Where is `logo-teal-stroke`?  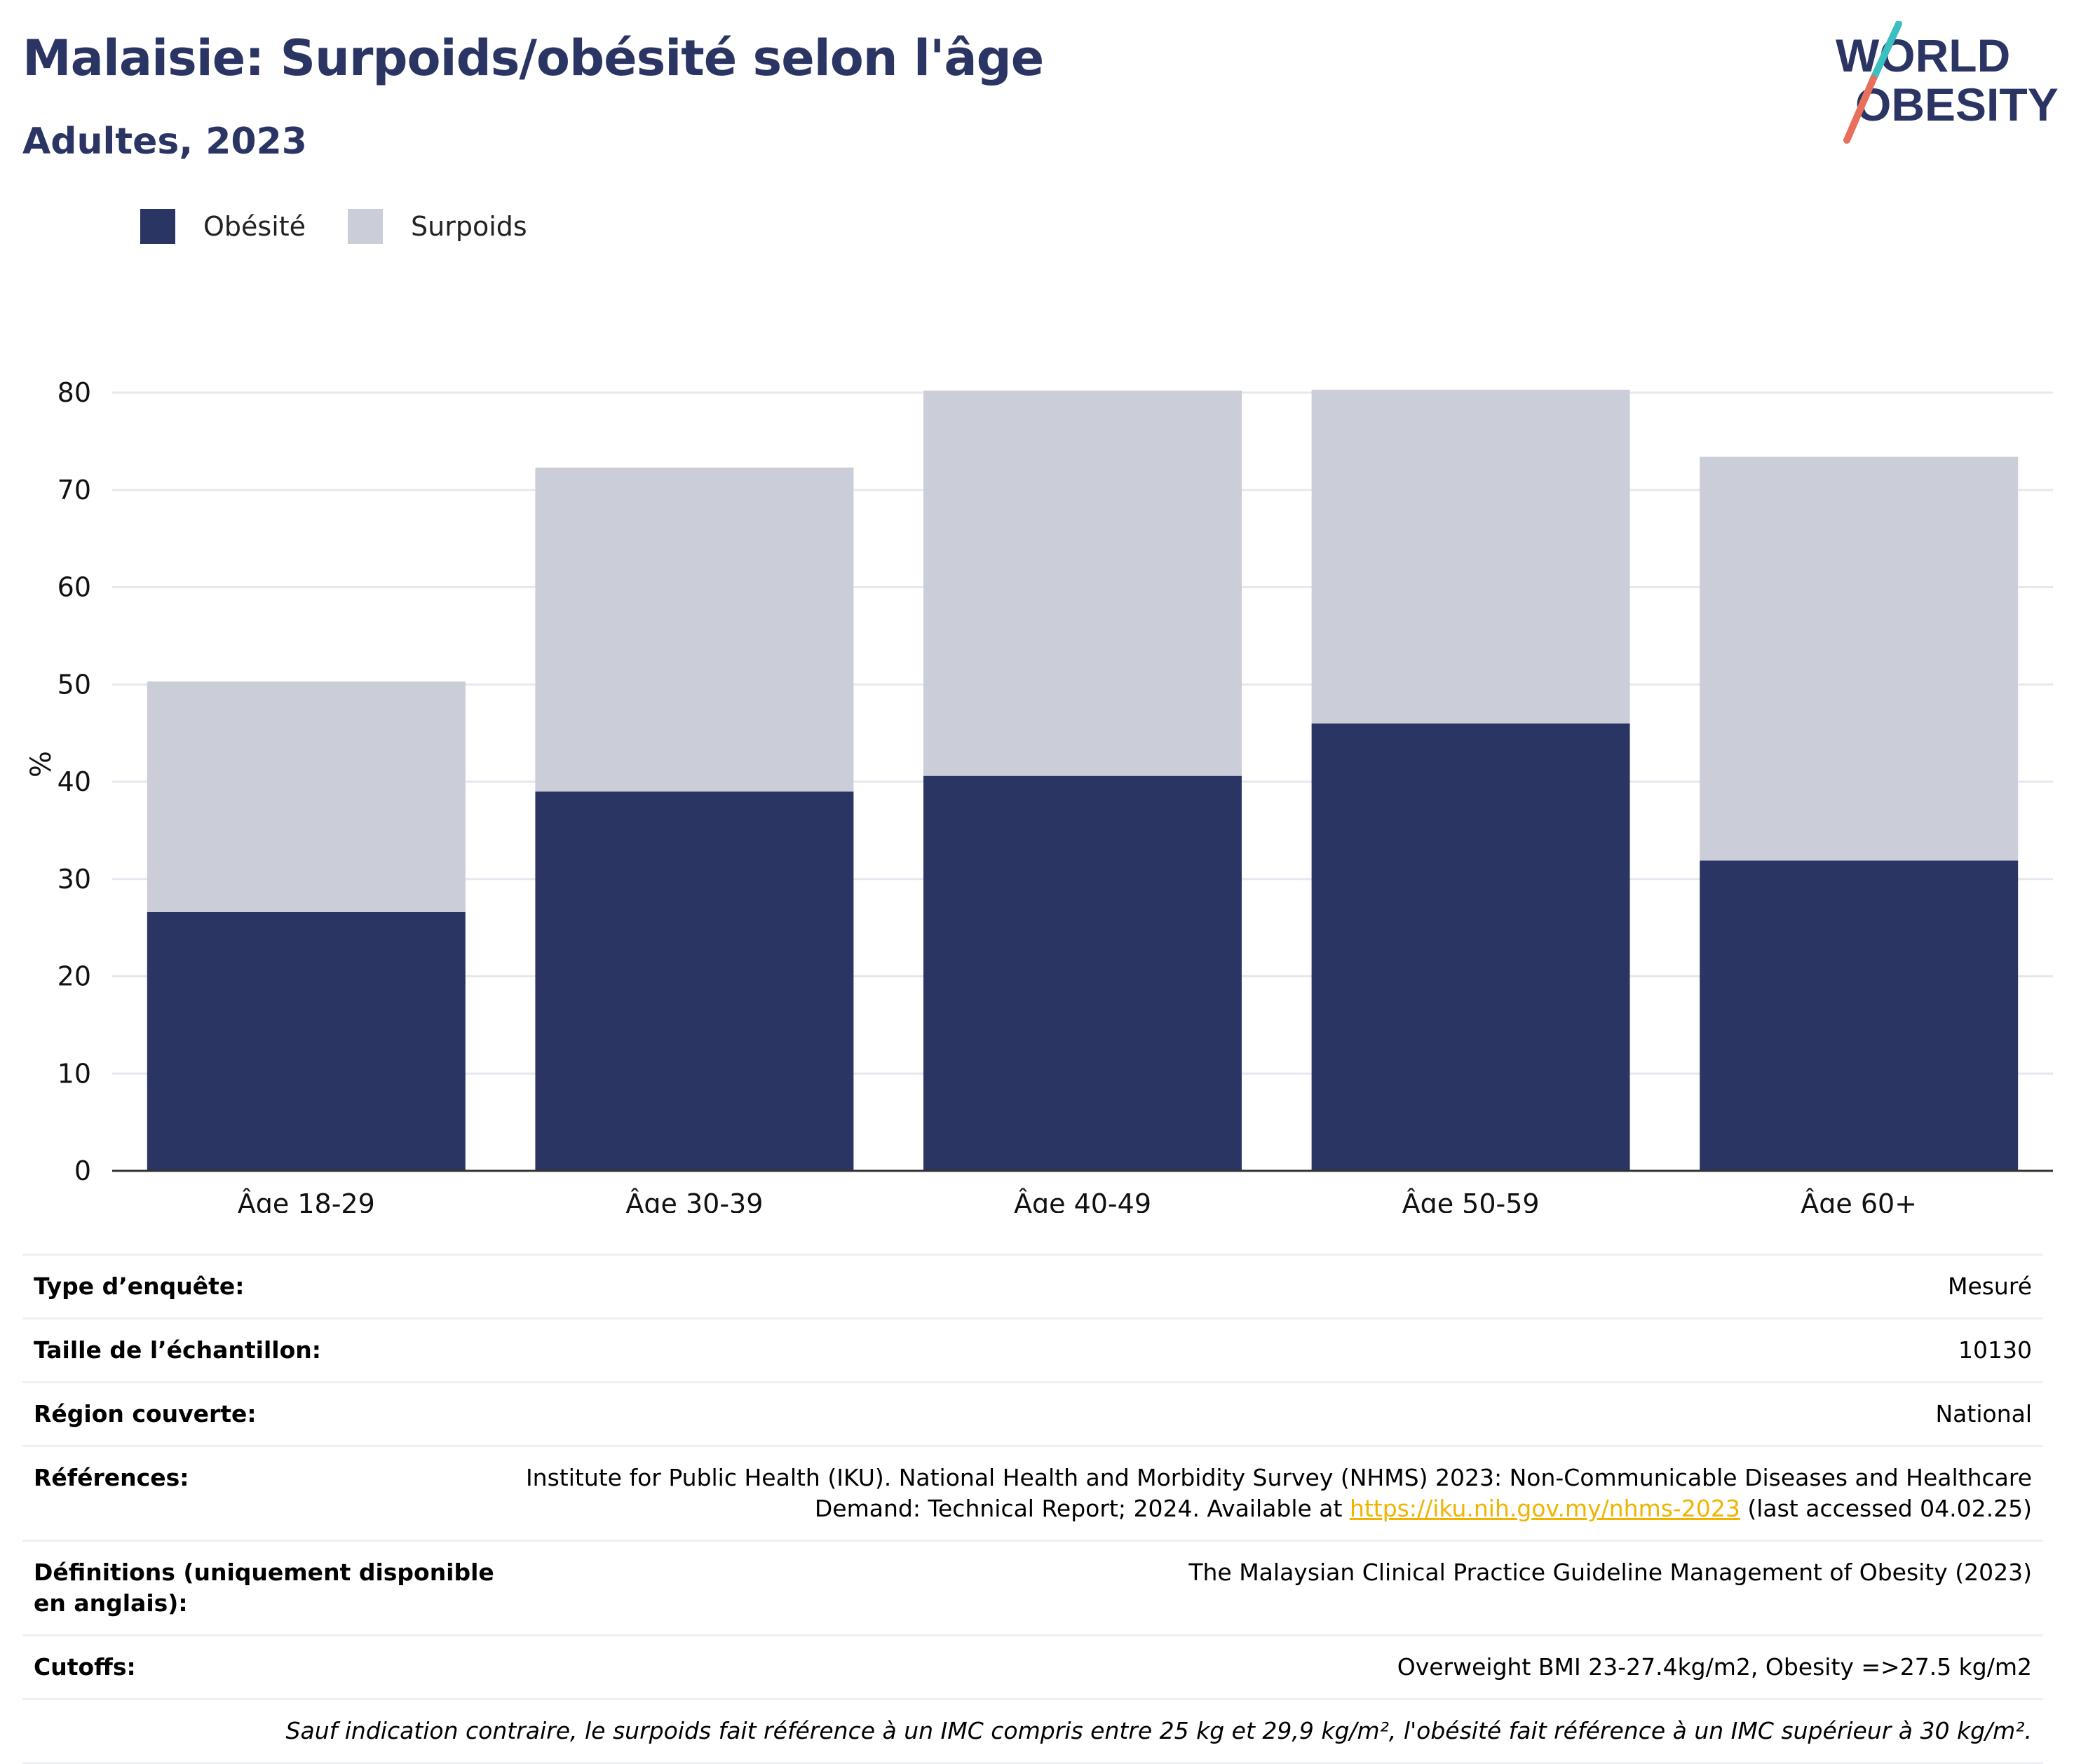 logo-teal-stroke is located at coordinates (1886, 52).